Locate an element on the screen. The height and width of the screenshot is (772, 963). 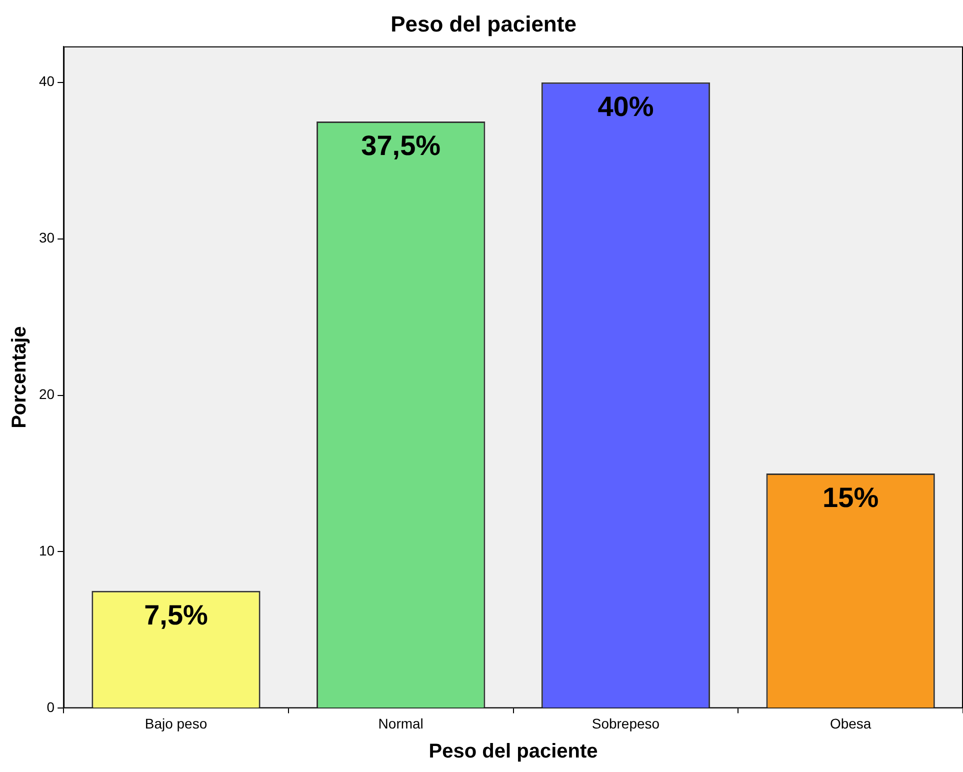
y-tick-label: 10 is located at coordinates (46, 550).